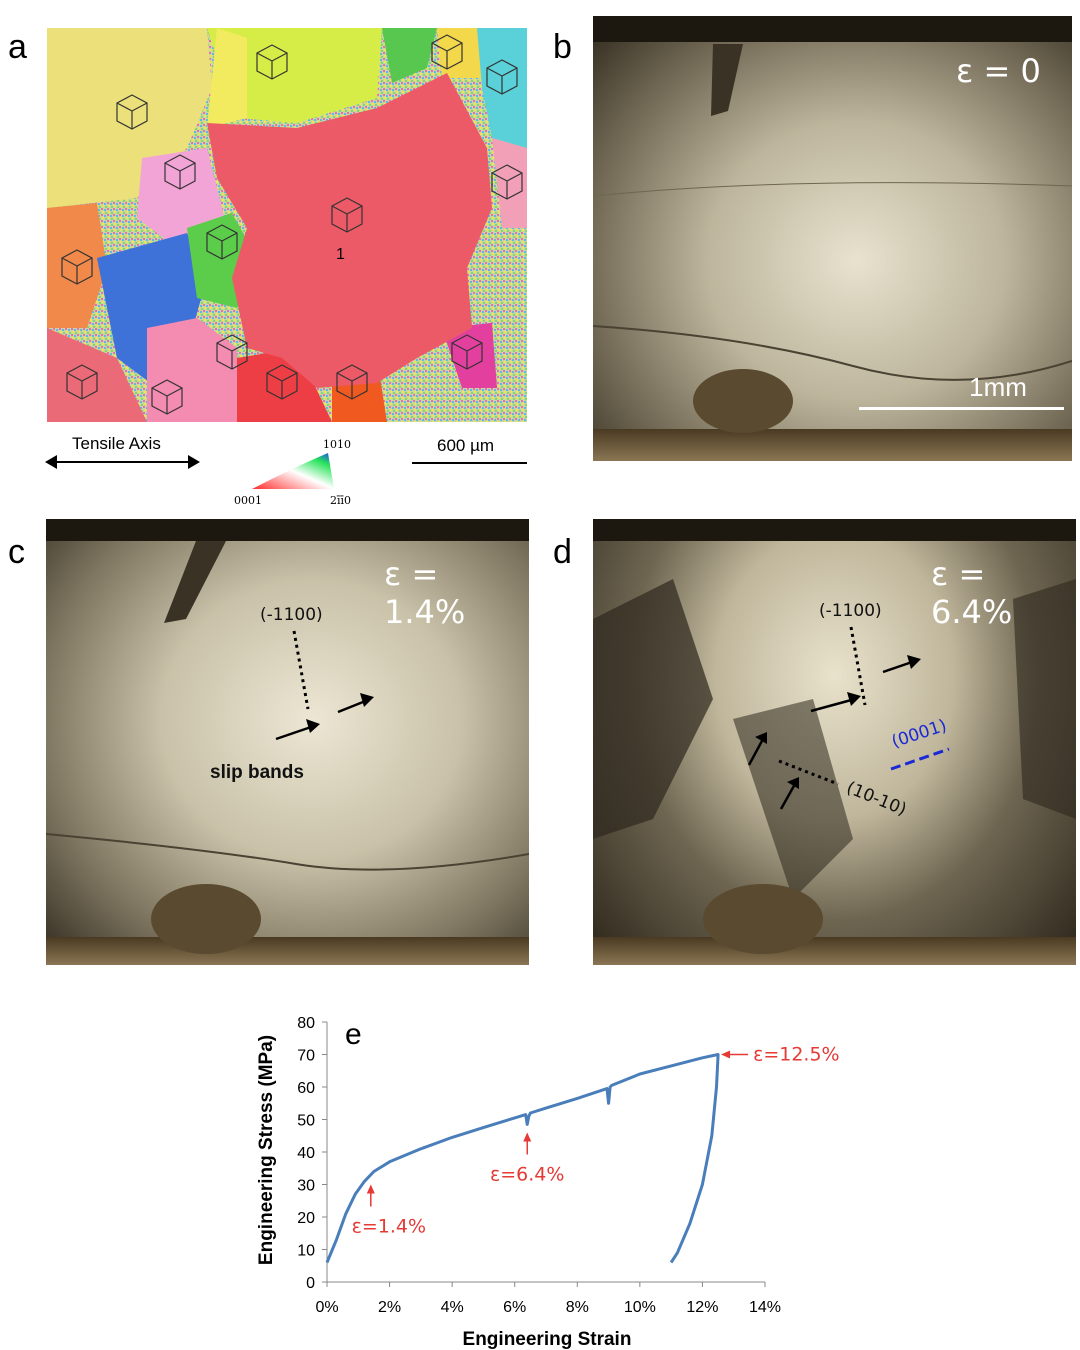 This screenshot has width=1080, height=1350. Describe the element at coordinates (514, 1307) in the screenshot. I see `x-tick-label: 6%` at that location.